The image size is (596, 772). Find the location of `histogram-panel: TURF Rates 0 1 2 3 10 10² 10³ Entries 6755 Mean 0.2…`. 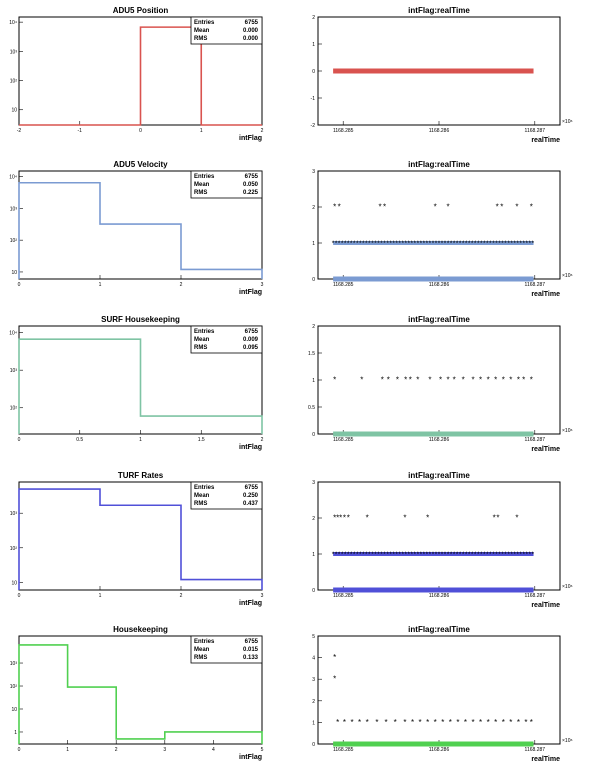

histogram-panel: TURF Rates 0 1 2 3 10 10² 10³ Entries 6755 Mean 0.2… is located at coordinates (137, 539).